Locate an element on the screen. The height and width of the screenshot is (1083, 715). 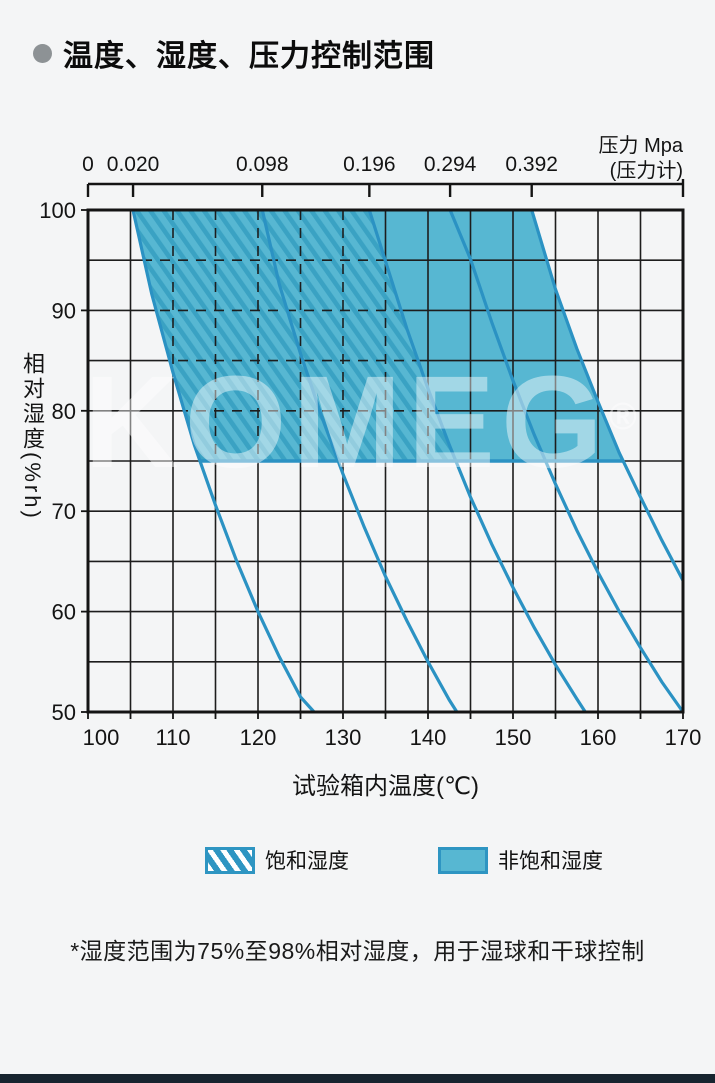
pressure-tick-label: 0.294 is located at coordinates (450, 164).